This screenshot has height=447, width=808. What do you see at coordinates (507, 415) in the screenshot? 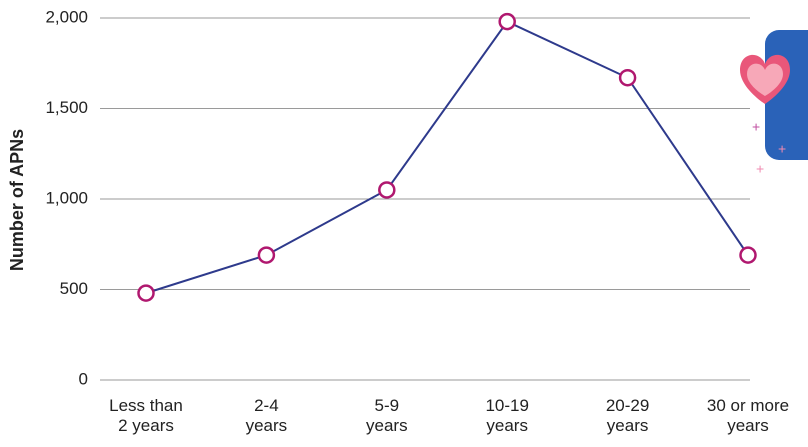
I see `x-tick-label: 10-19 years` at bounding box center [507, 415].